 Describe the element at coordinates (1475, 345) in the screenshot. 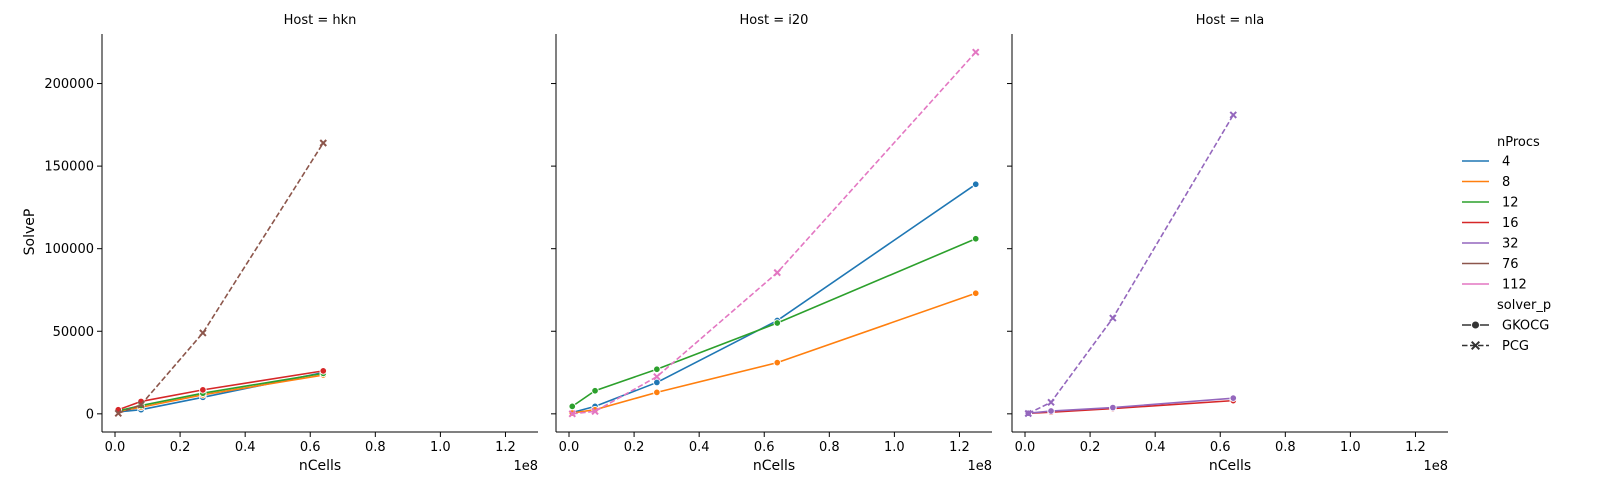

I see `legend-marker-PCG` at that location.